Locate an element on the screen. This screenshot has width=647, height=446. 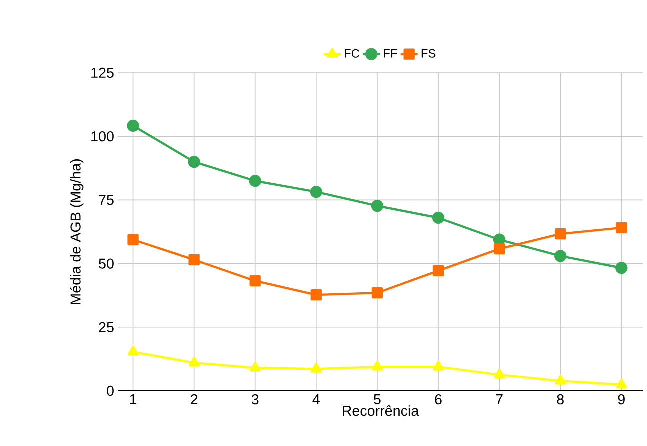
y-tick-label: 50 is located at coordinates (106, 263).